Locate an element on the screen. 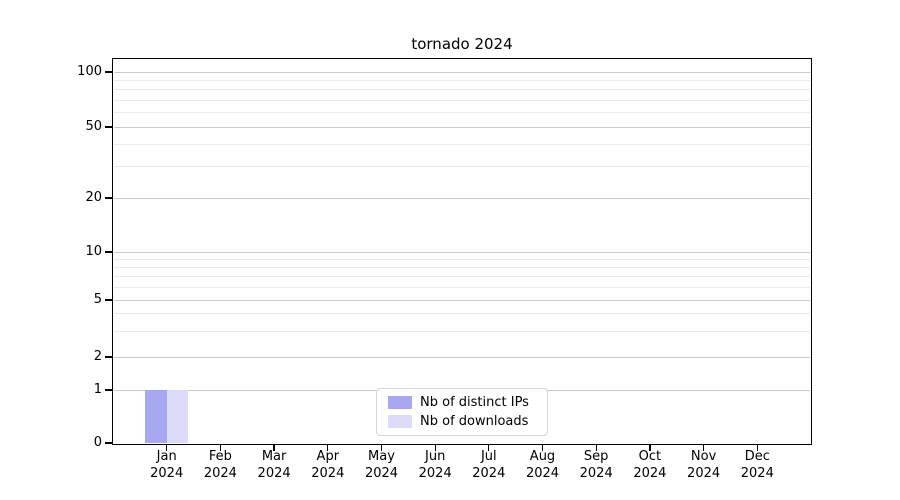 This screenshot has width=900, height=500. x-tick-label: Sep 2024 is located at coordinates (596, 465).